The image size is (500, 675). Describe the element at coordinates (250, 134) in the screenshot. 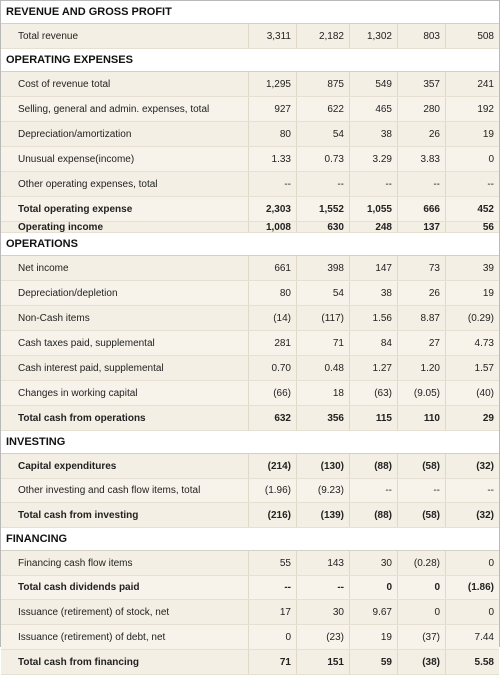

I see `table-row: Depreciation/amortization 80 54 38 26 19` at that location.